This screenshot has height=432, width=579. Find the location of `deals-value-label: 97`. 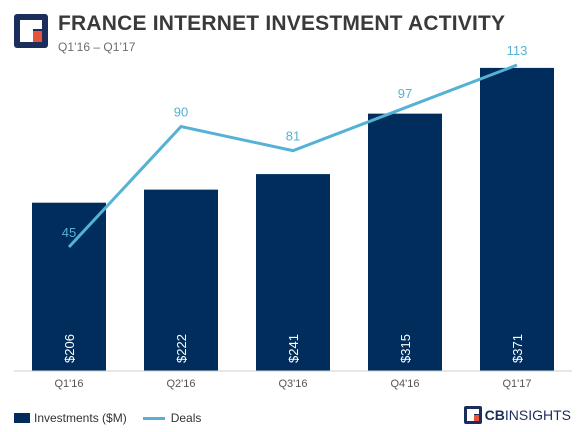

deals-value-label: 97 is located at coordinates (405, 93).